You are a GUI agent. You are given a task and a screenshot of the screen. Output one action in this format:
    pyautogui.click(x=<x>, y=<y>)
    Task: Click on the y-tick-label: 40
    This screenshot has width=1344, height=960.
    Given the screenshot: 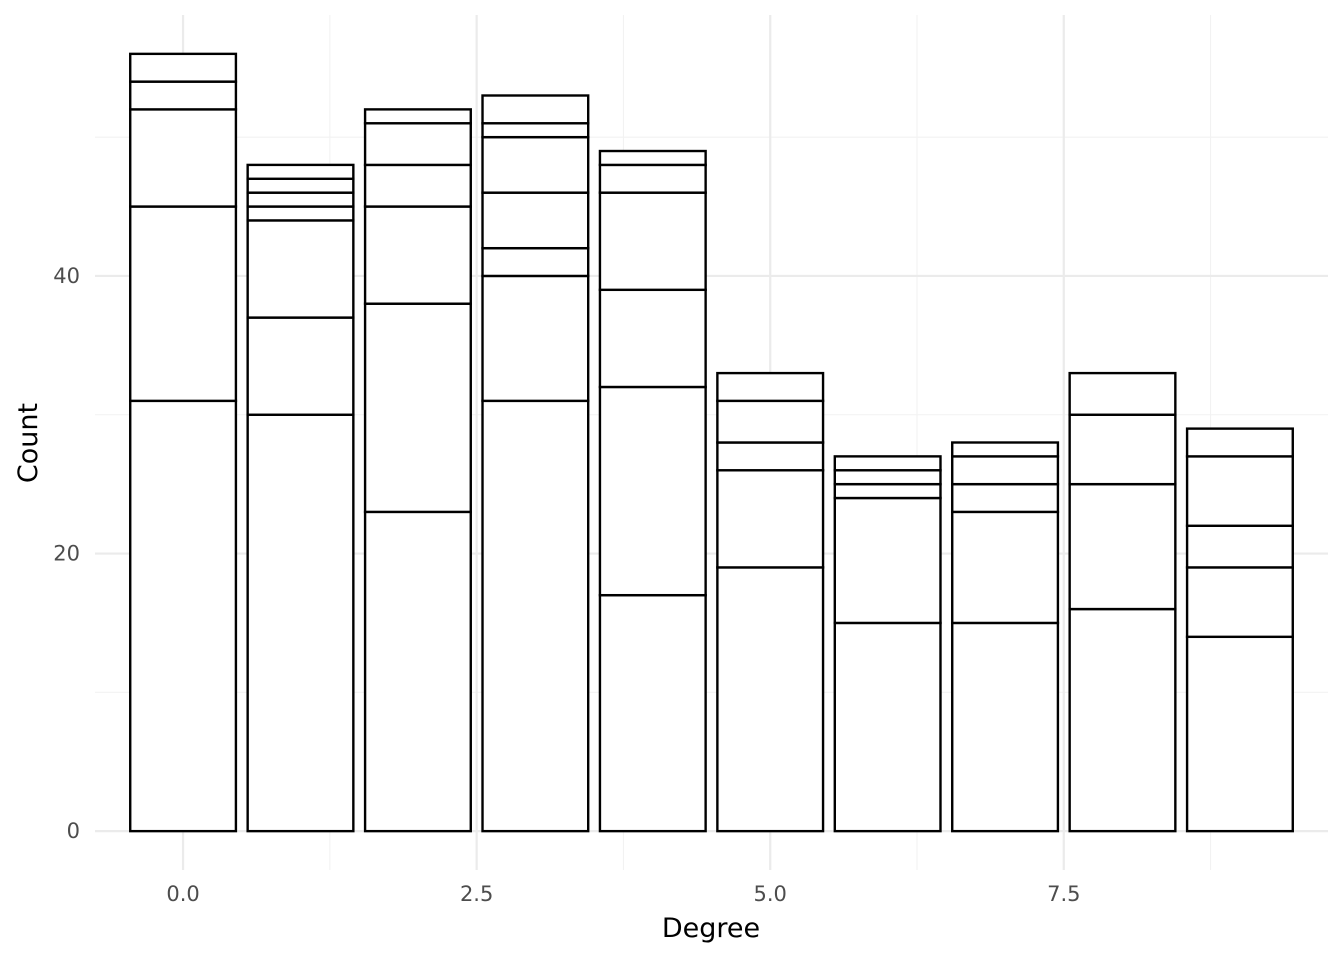 What is the action you would take?
    pyautogui.click(x=66, y=276)
    